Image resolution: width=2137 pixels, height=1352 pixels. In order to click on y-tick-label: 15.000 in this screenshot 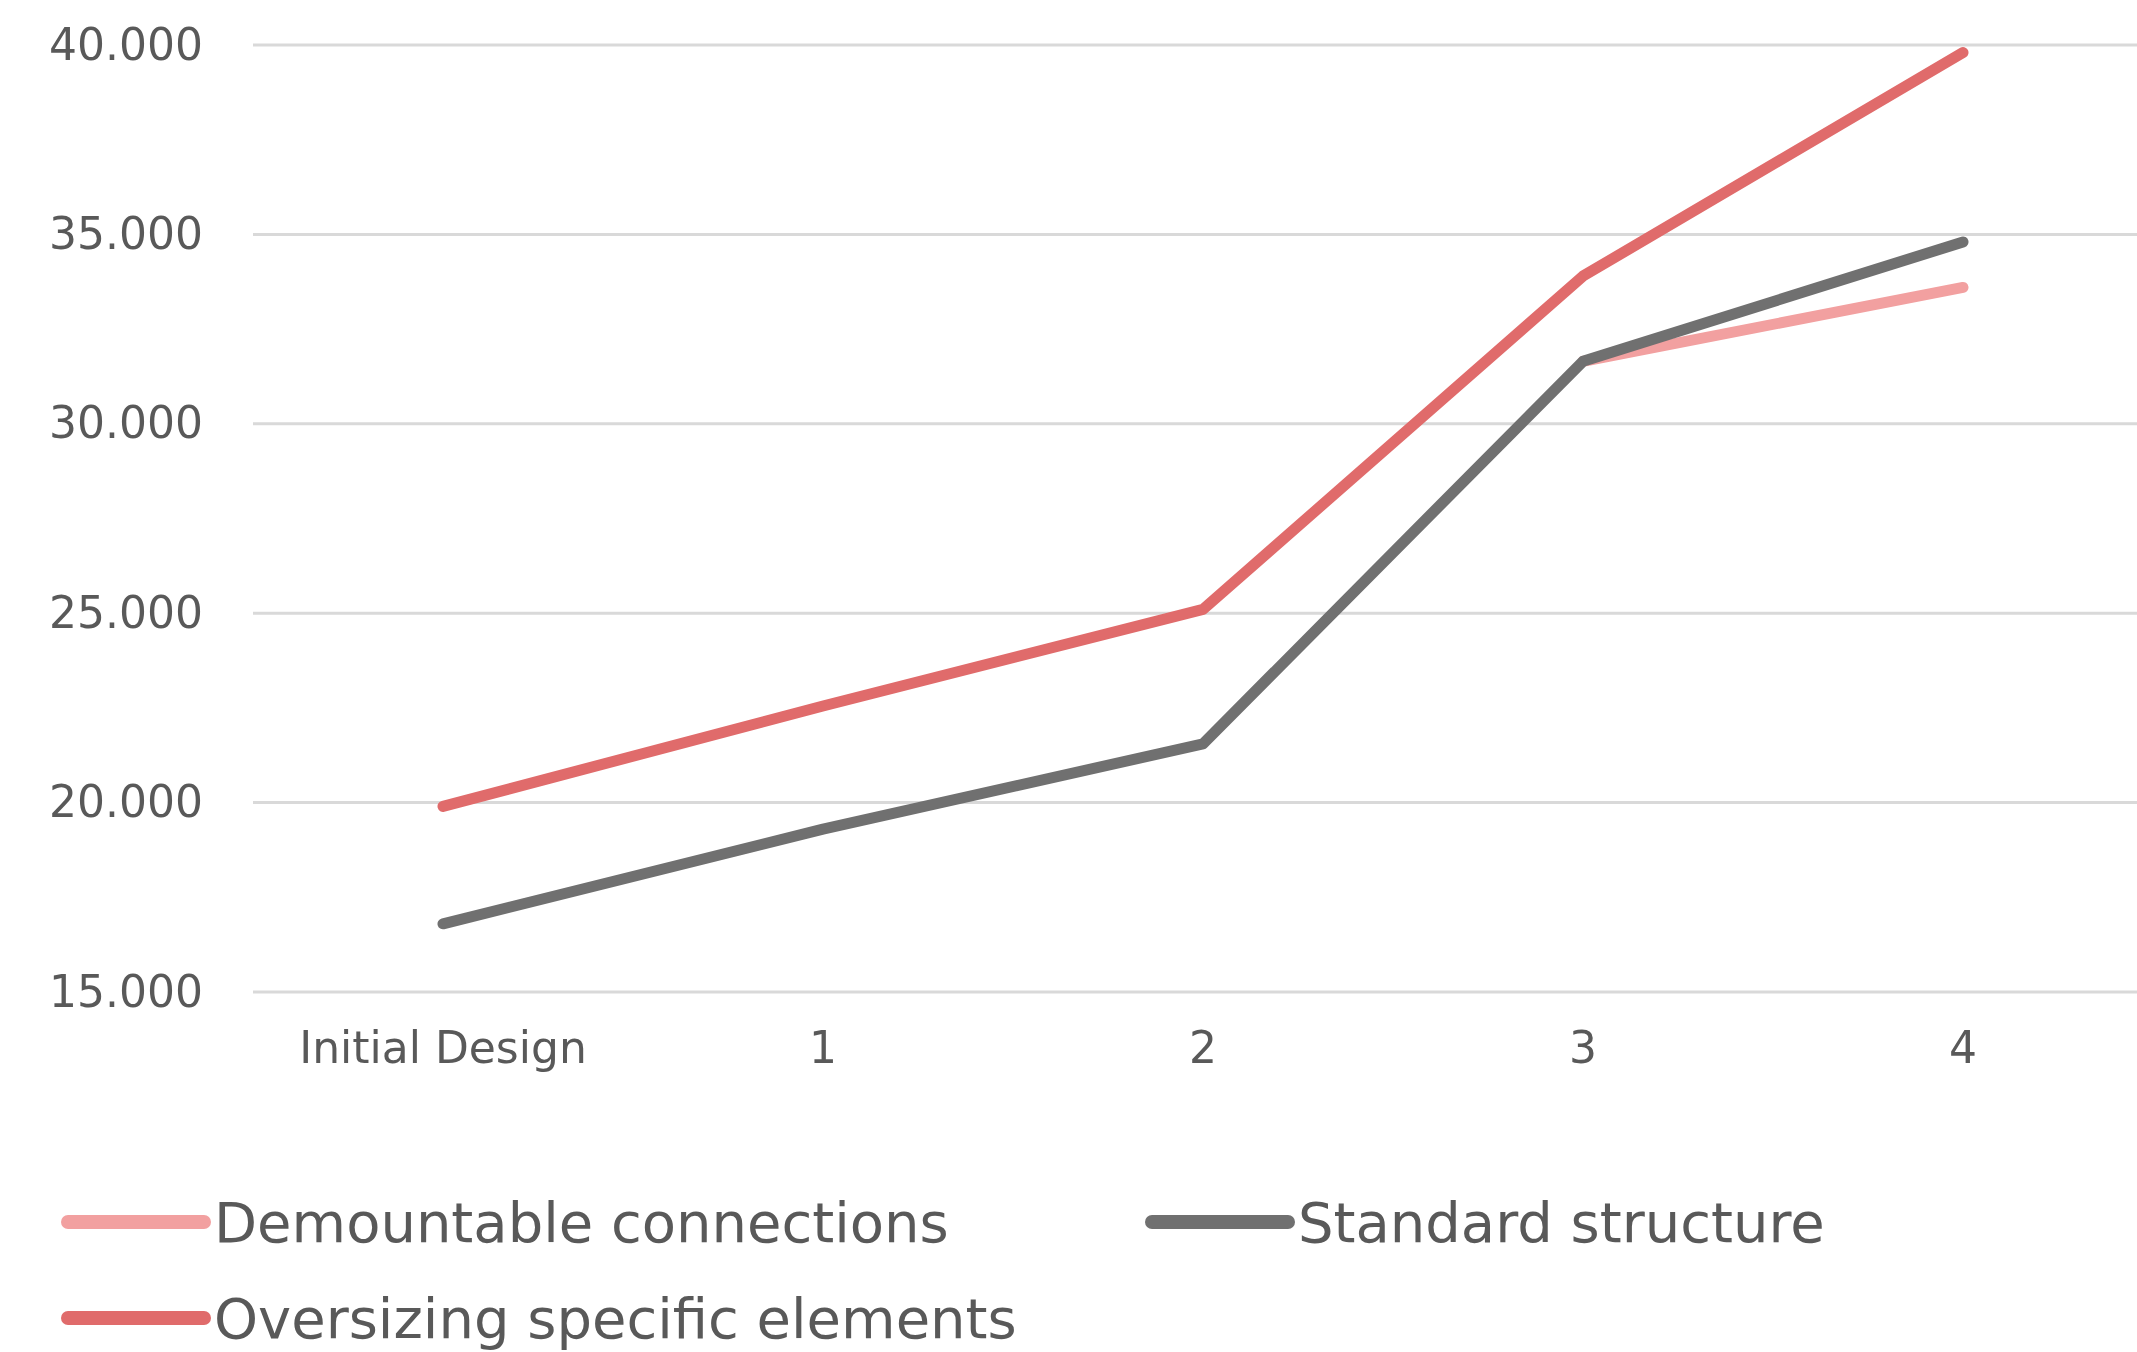, I will do `click(126, 991)`.